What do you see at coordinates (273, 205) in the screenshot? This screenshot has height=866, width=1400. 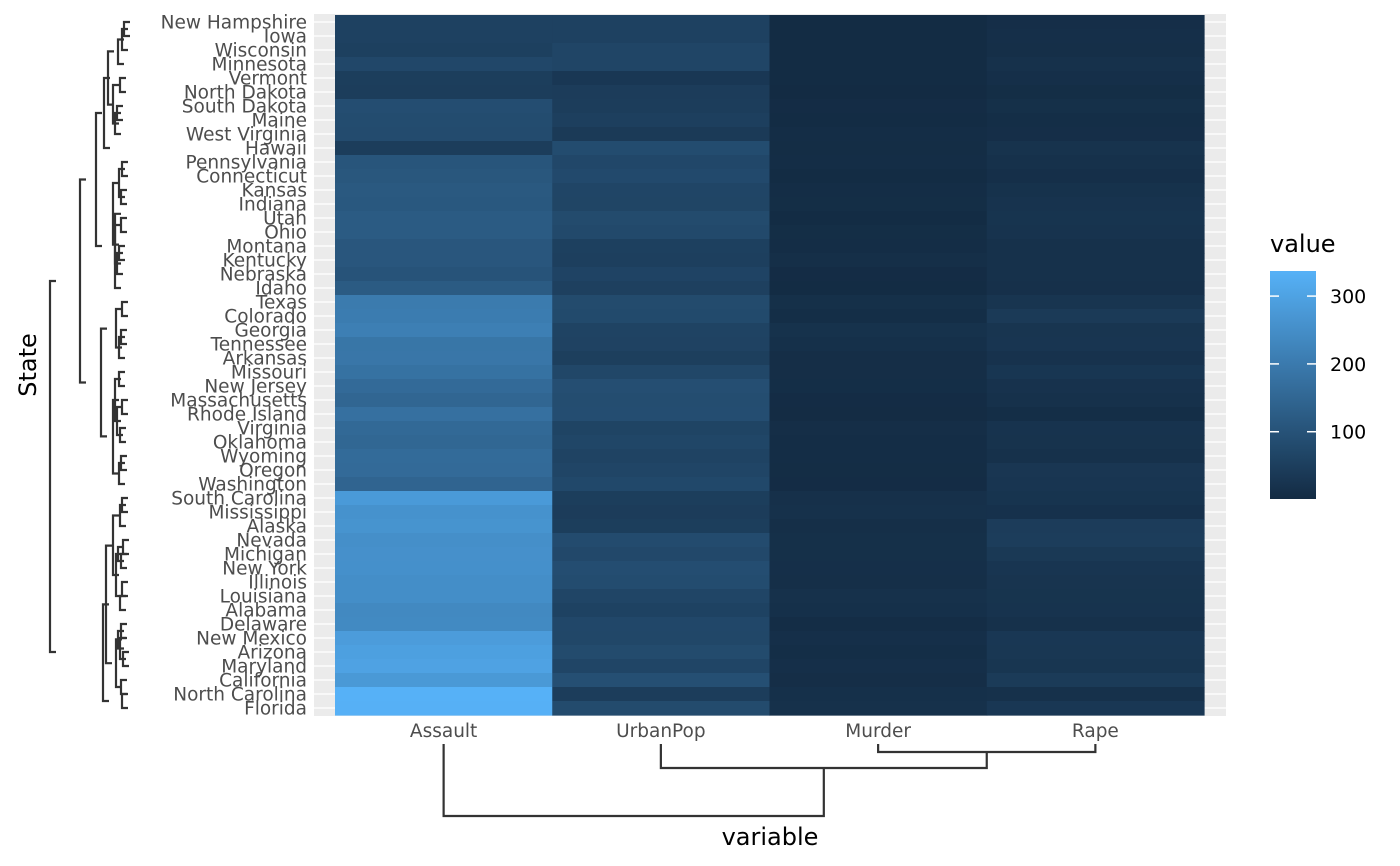 I see `y-tick-label: Indiana` at bounding box center [273, 205].